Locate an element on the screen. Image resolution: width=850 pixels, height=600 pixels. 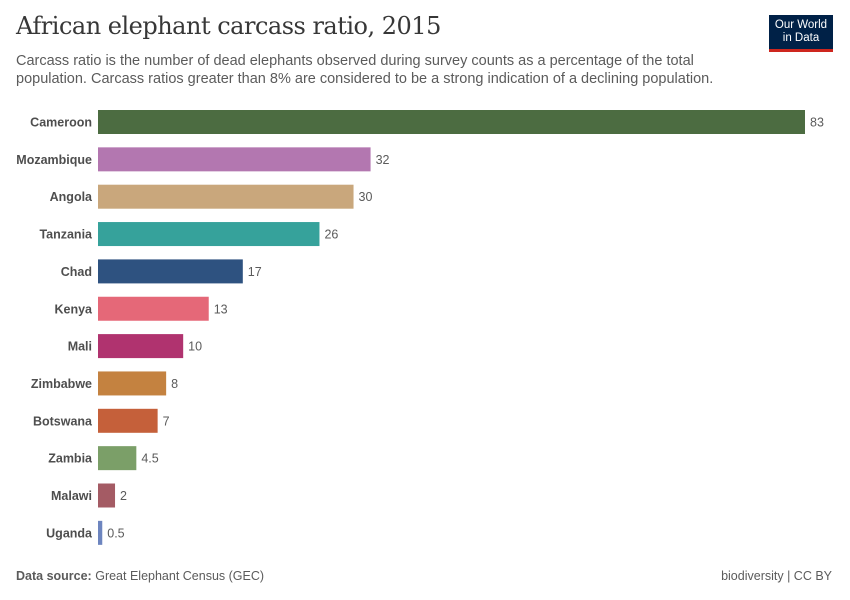
category-label: Chad is located at coordinates (76, 272).